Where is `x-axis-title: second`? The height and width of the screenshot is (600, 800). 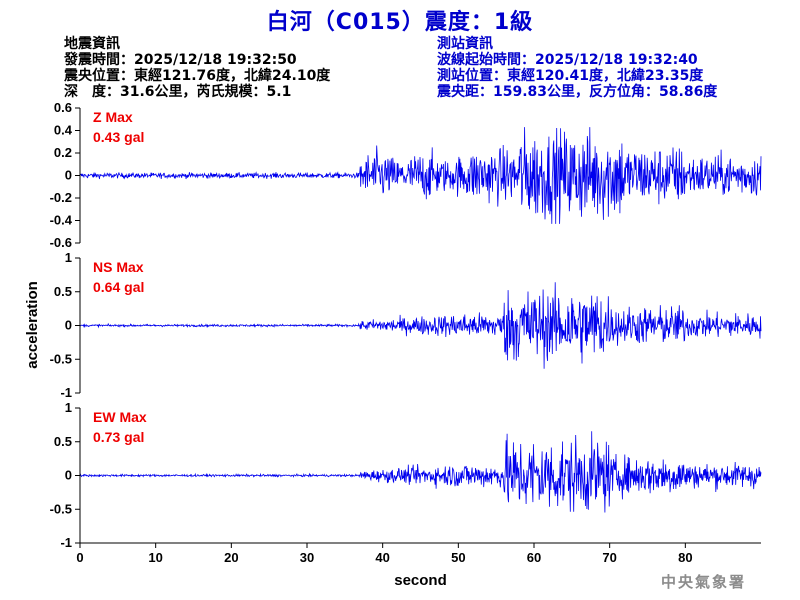
x-axis-title: second is located at coordinates (420, 580).